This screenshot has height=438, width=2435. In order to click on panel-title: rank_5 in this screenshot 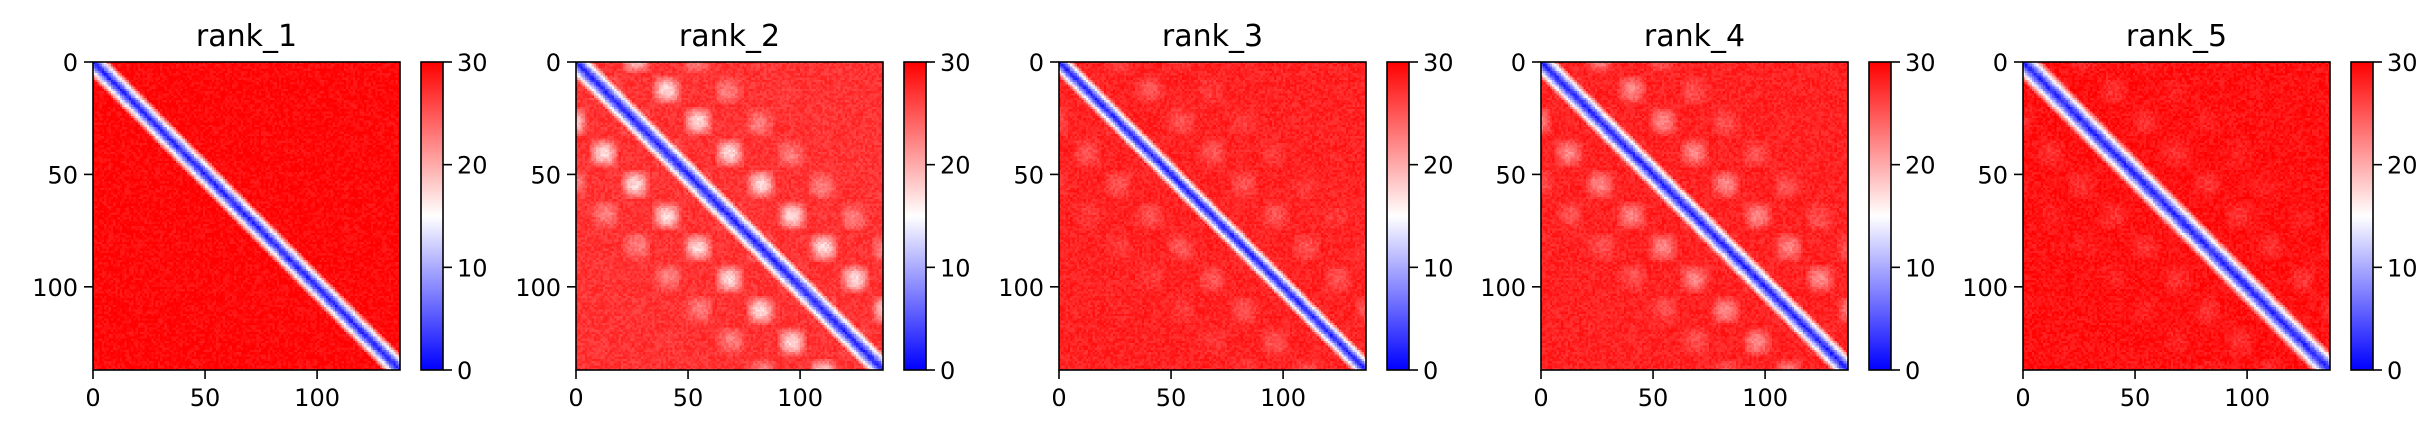, I will do `click(2176, 36)`.